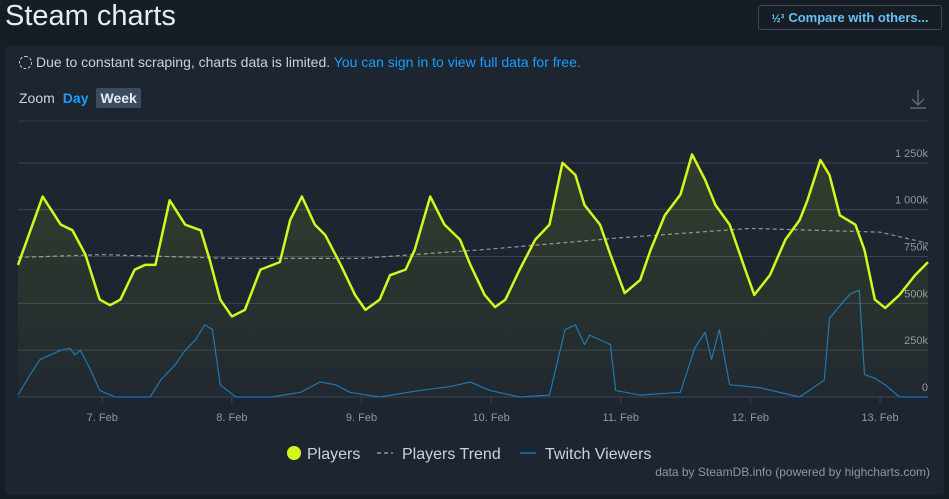  What do you see at coordinates (490, 418) in the screenshot?
I see `x-tick-label: 10. Feb` at bounding box center [490, 418].